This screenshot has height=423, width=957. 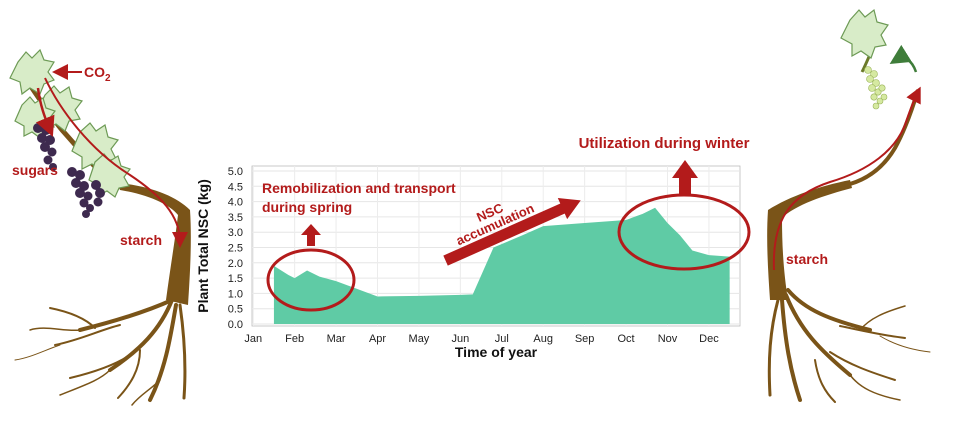 What do you see at coordinates (235, 310) in the screenshot?
I see `y-tick-label: 0.5` at bounding box center [235, 310].